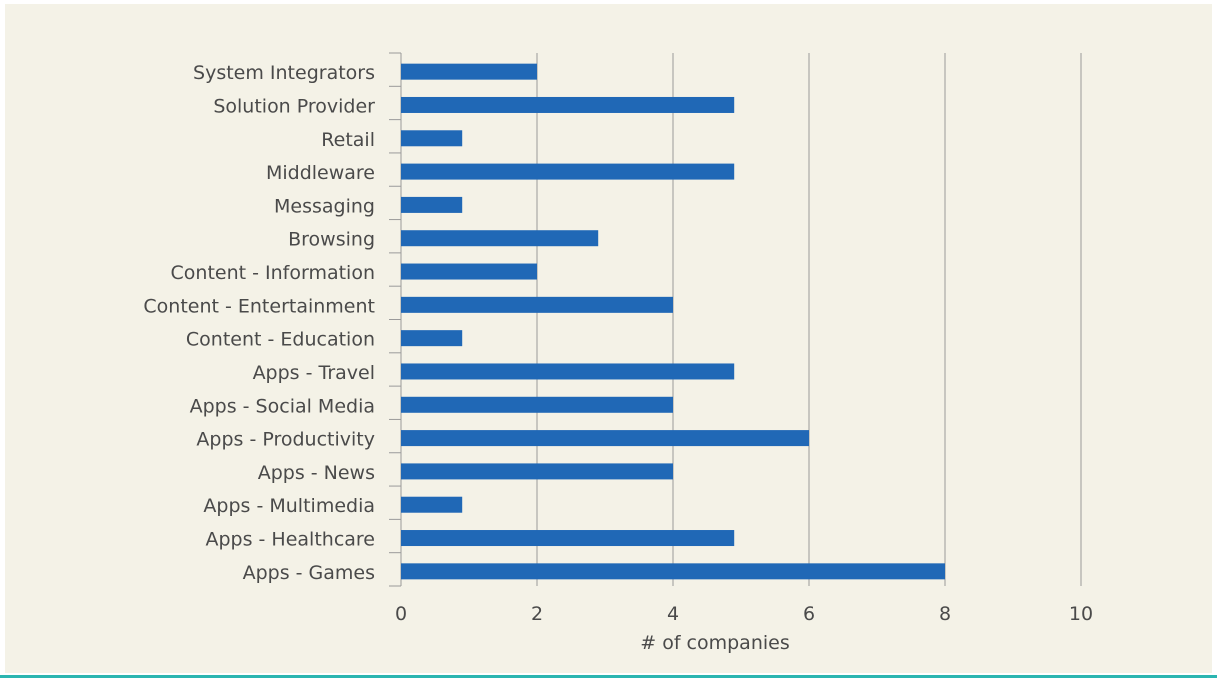  What do you see at coordinates (809, 614) in the screenshot?
I see `x-tick-label: 6` at bounding box center [809, 614].